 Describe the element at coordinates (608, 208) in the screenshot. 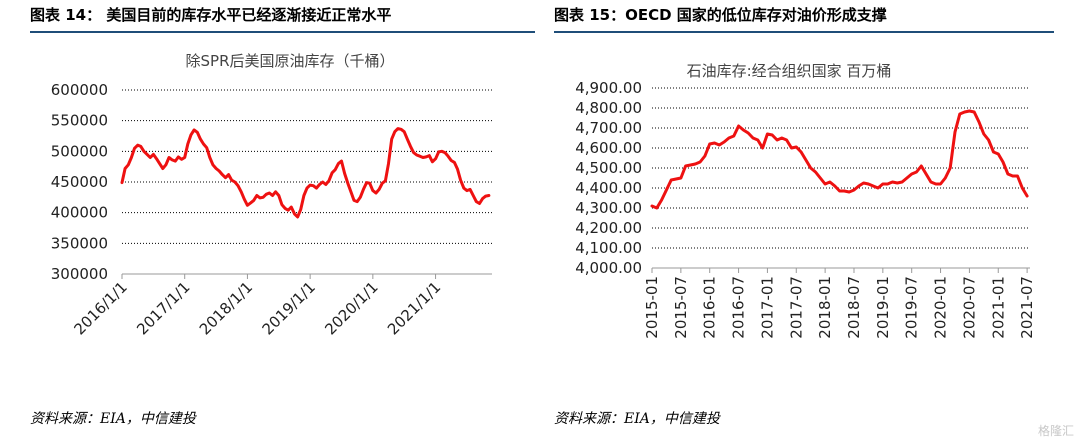

I see `right-y-tick-label: 4,300.00` at that location.